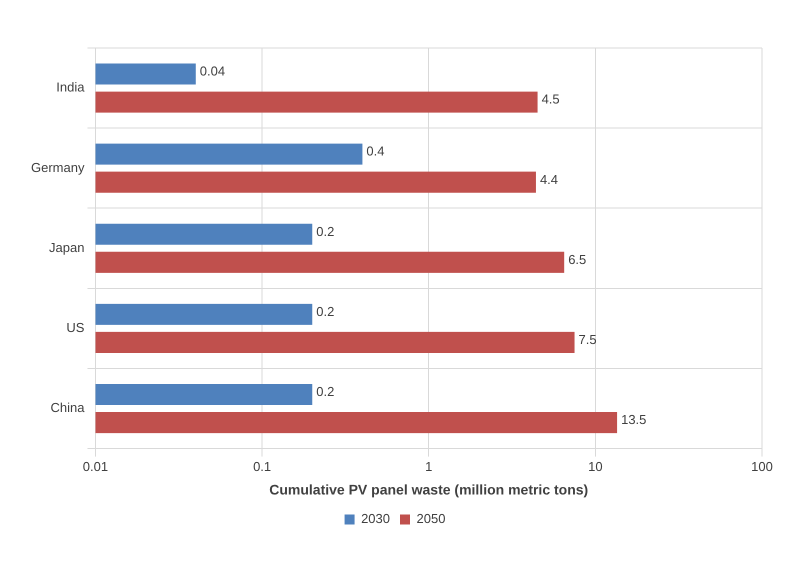 This screenshot has height=564, width=790. Describe the element at coordinates (66, 247) in the screenshot. I see `y-tick-label: Japan` at that location.